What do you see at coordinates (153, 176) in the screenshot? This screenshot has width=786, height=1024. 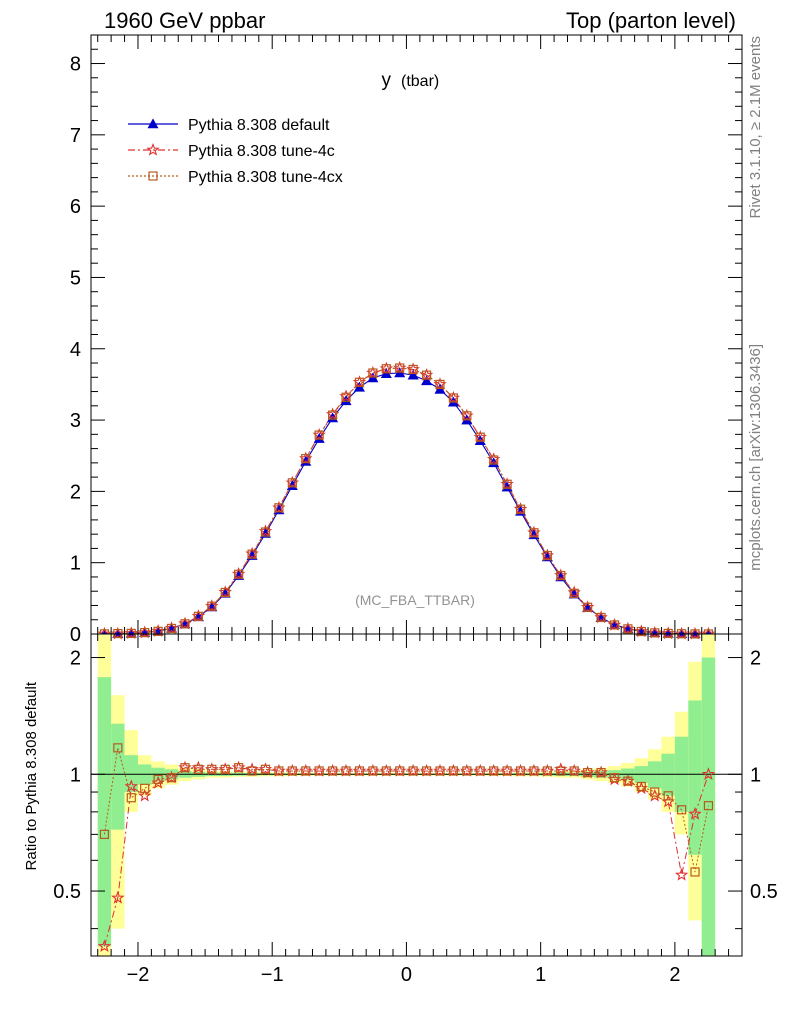 I see `legend-marker` at bounding box center [153, 176].